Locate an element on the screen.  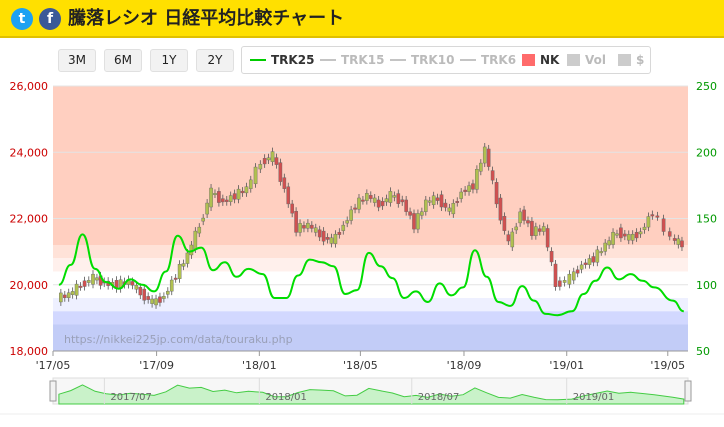
legend-label-nk: NK is located at coordinates (550, 60).